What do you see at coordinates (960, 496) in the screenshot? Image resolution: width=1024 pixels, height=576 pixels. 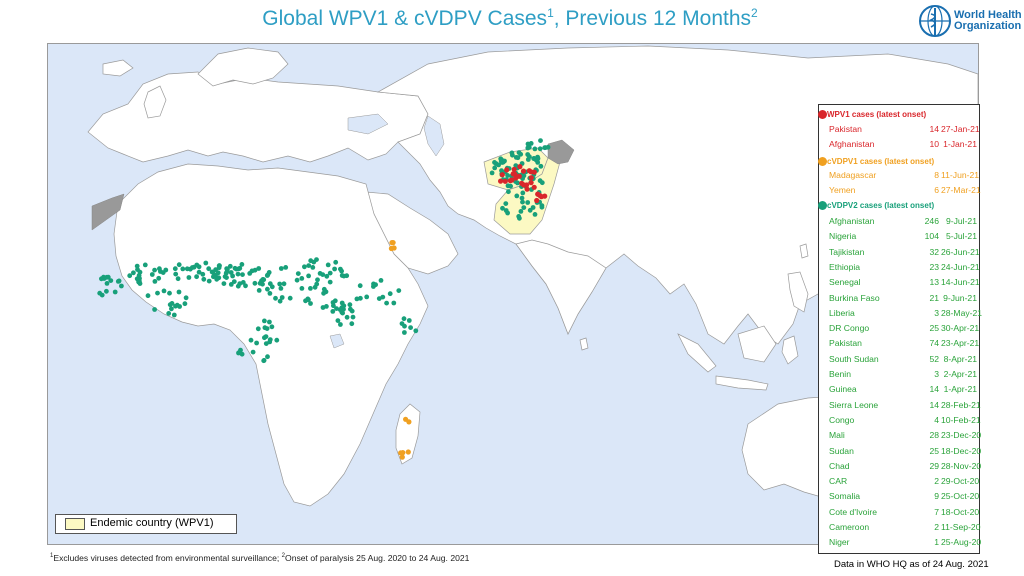 I see `cvdpv2-onset-date: 25-Oct-20` at bounding box center [960, 496].